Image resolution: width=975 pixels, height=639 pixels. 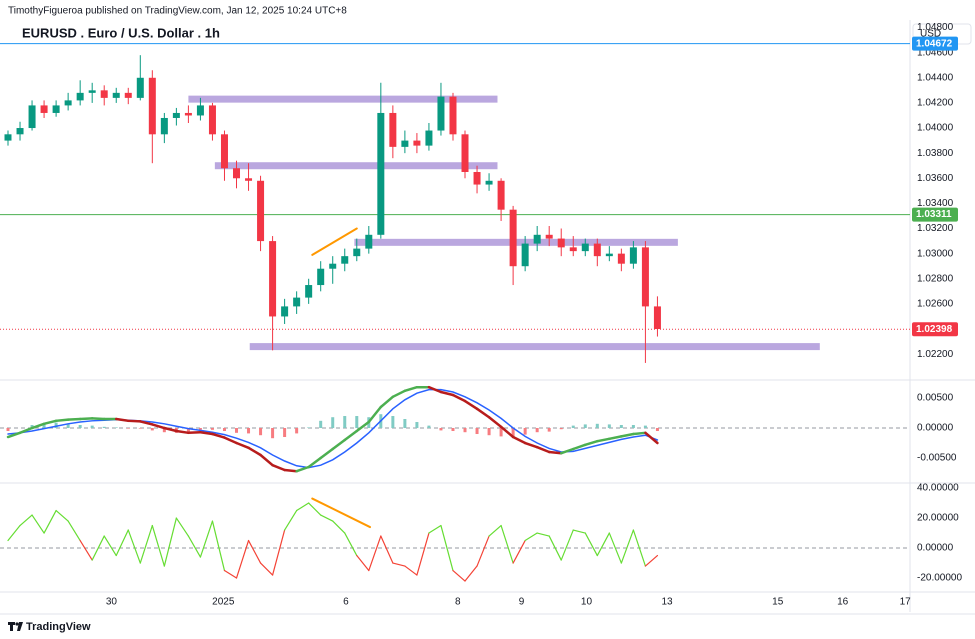 I want to click on x-tick-label: 6, so click(x=346, y=602).